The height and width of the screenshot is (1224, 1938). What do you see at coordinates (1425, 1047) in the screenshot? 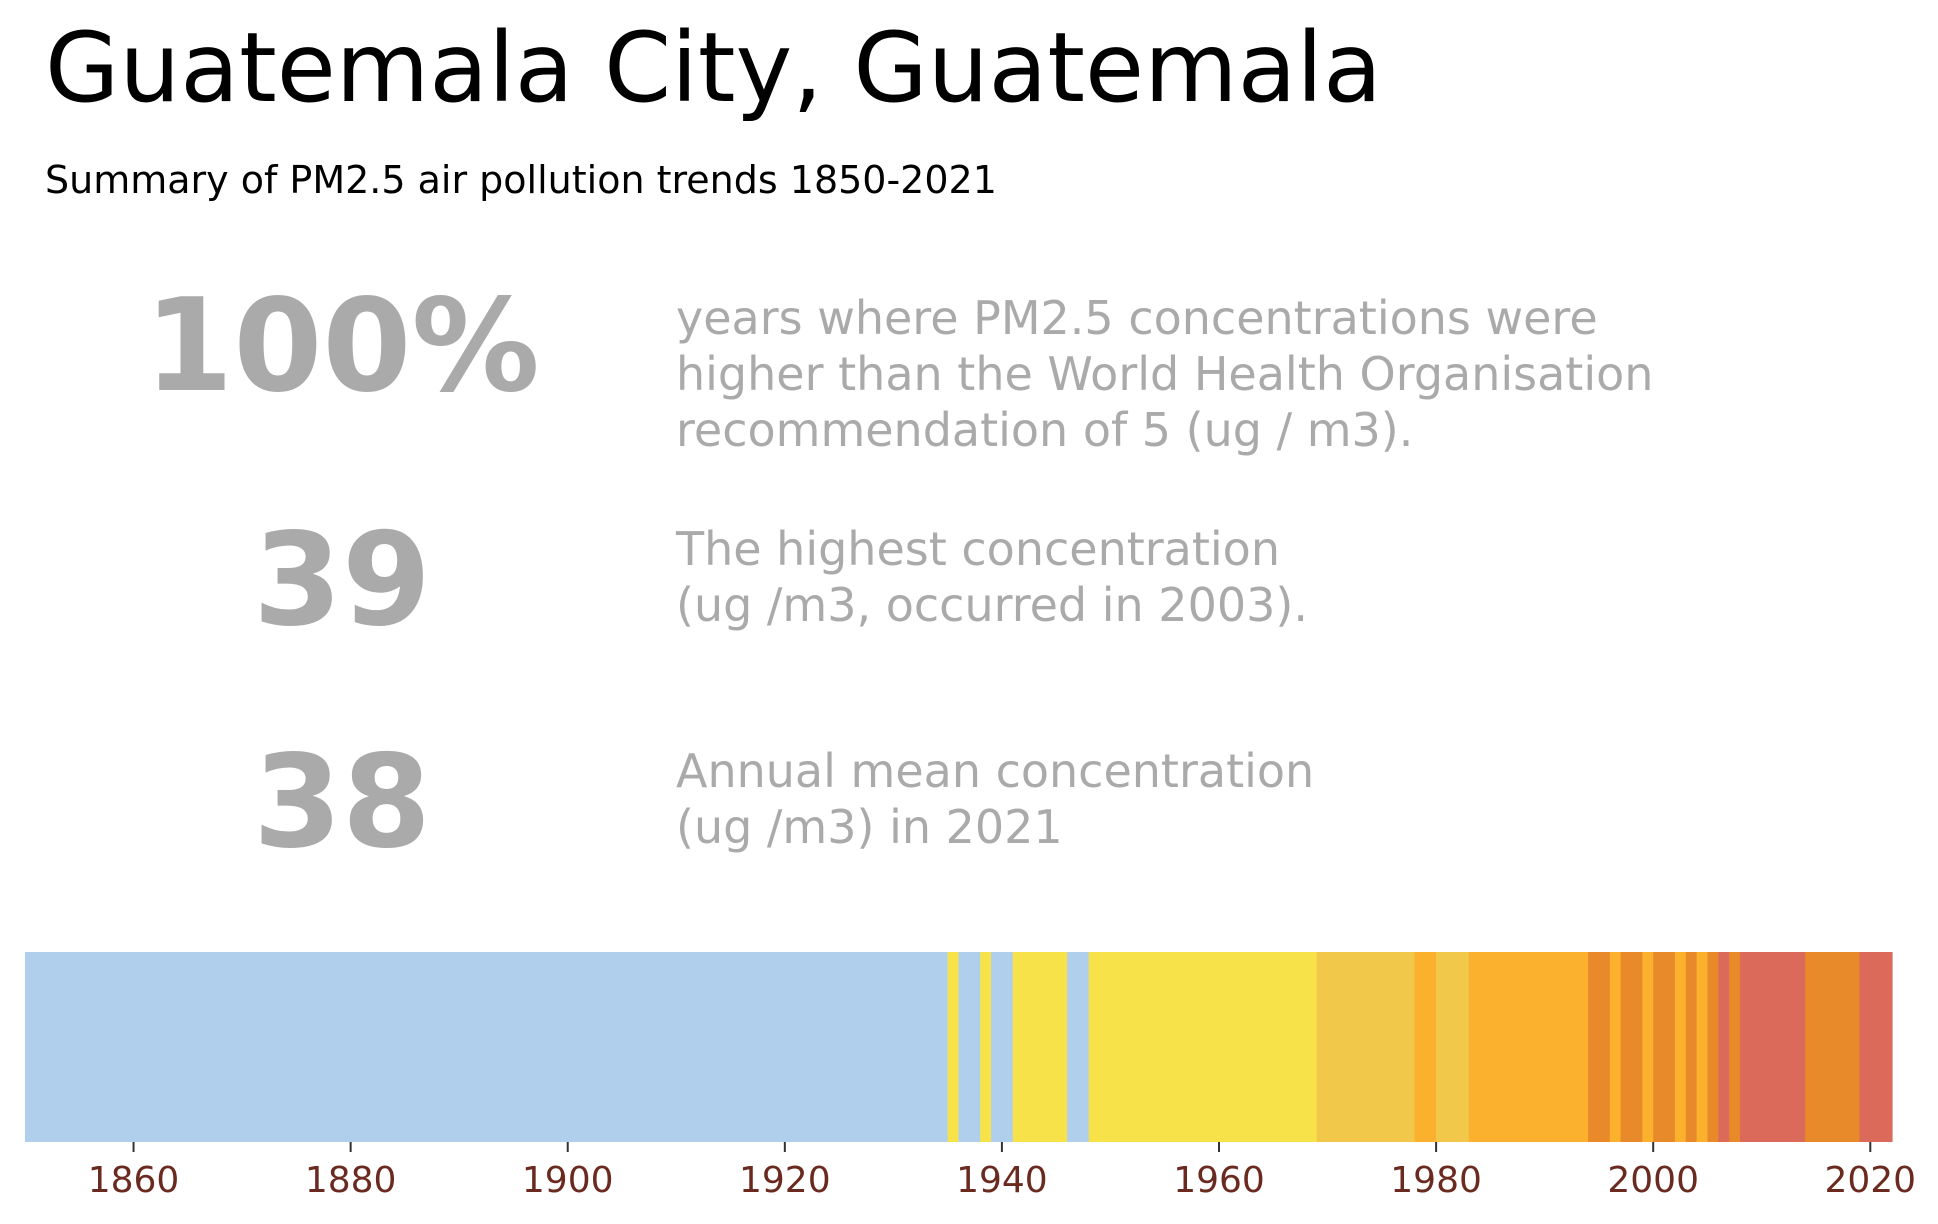
I see `stripe-1978-1980` at bounding box center [1425, 1047].